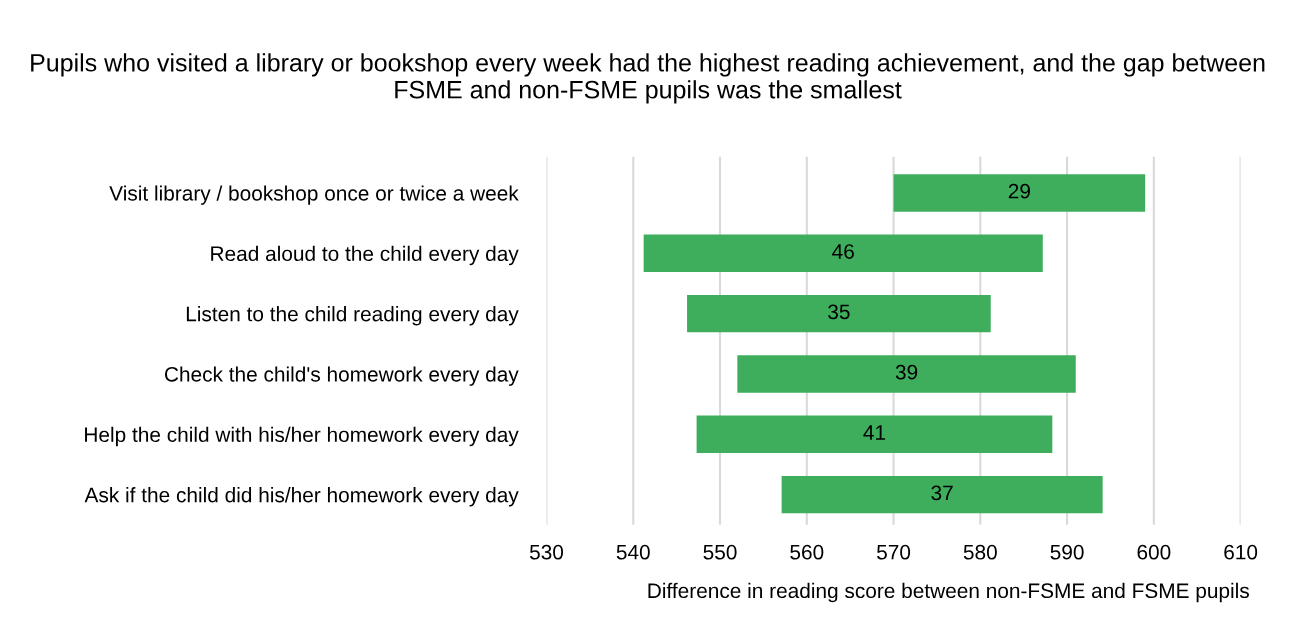 The height and width of the screenshot is (627, 1295). I want to click on x-tick-label: 610, so click(1241, 552).